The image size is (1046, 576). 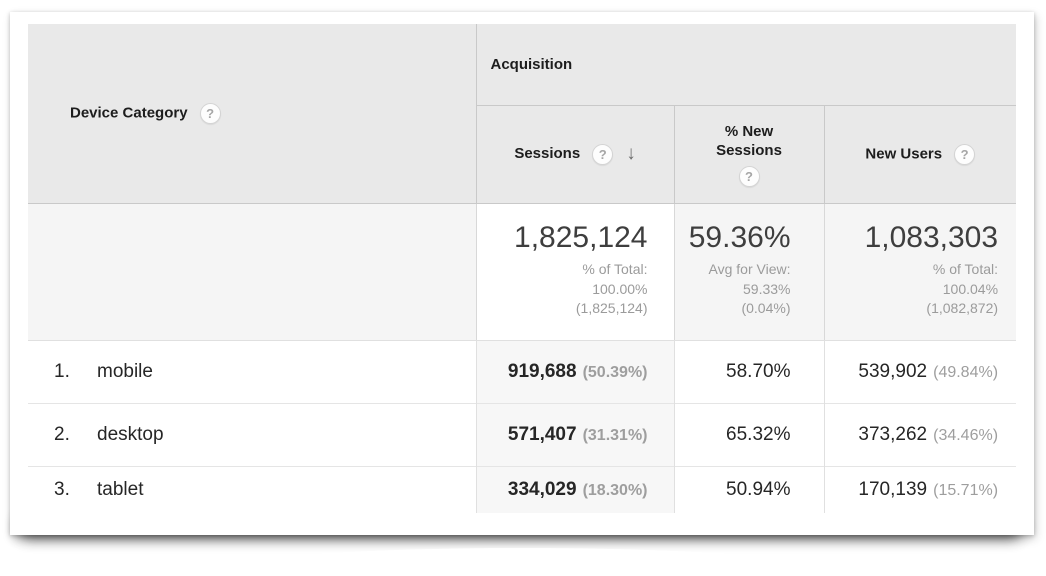 I want to click on pct-new-sessions-header-label: % New Sessions, so click(x=749, y=141).